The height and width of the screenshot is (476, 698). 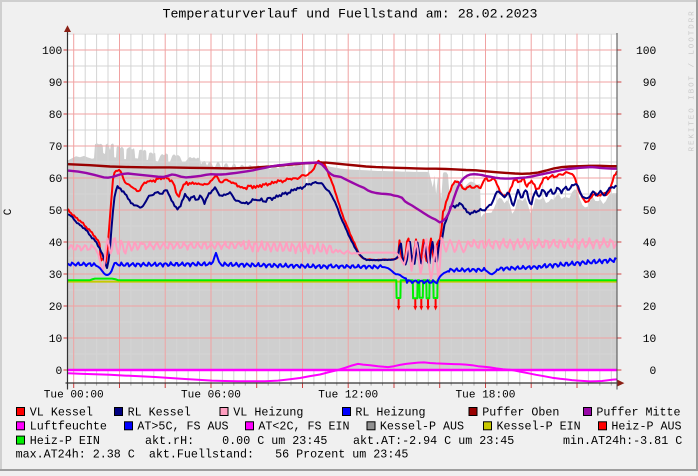 What do you see at coordinates (646, 427) in the screenshot?
I see `svg-text: Heiz-P AUS` at bounding box center [646, 427].